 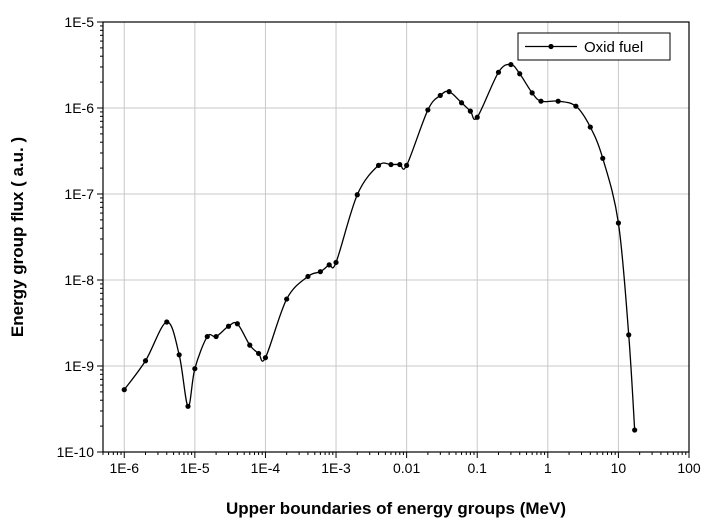 I want to click on x-tick-labels: 1E-6 1E-5 1E-4 1E-3 0.01 0.1 1 10 100, so click(x=404, y=468).